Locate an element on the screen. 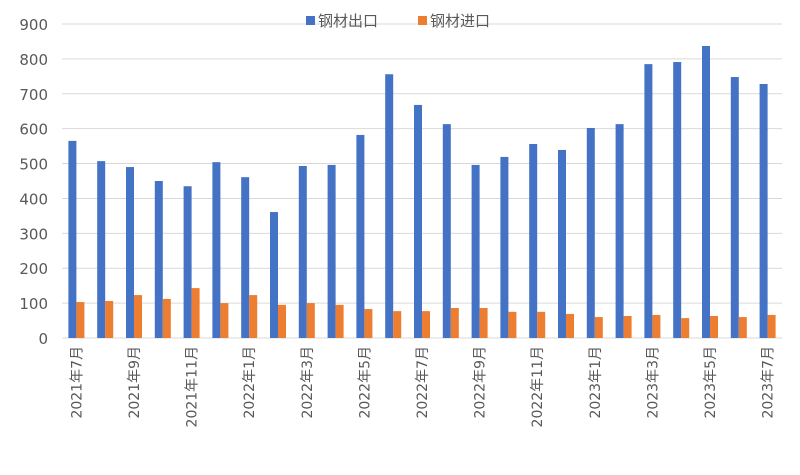 This screenshot has height=475, width=800. x-tick-label: 2023年5月 is located at coordinates (711, 382).